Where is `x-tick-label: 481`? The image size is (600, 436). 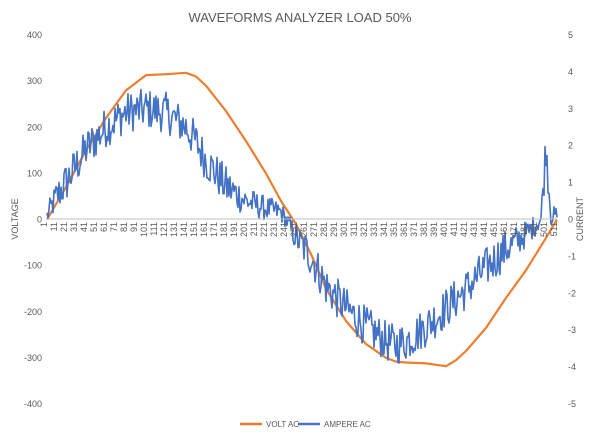
x-tick-label: 481 is located at coordinates (524, 229).